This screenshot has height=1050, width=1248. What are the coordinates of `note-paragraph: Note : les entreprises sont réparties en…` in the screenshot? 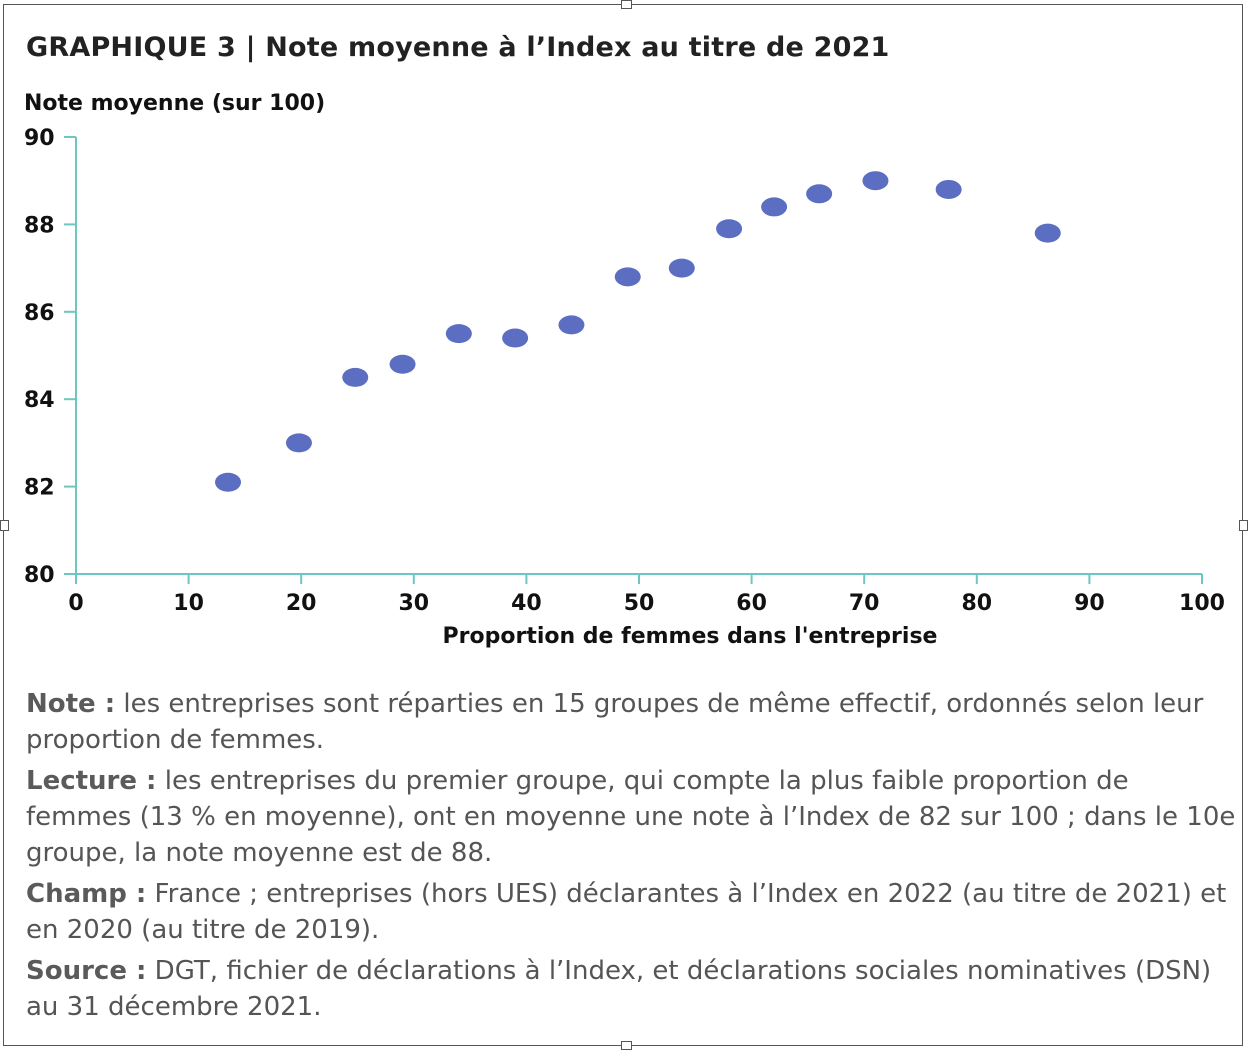 It's located at (631, 722).